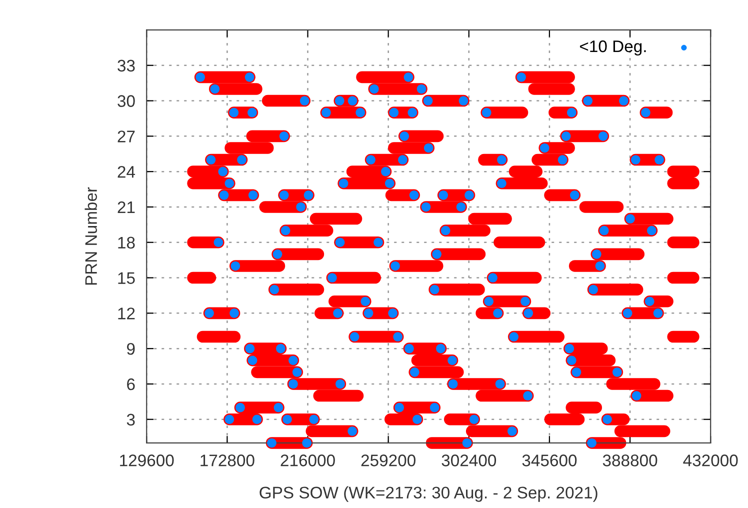 The image size is (748, 508). Describe the element at coordinates (127, 172) in the screenshot. I see `y-tick-label: 24` at that location.